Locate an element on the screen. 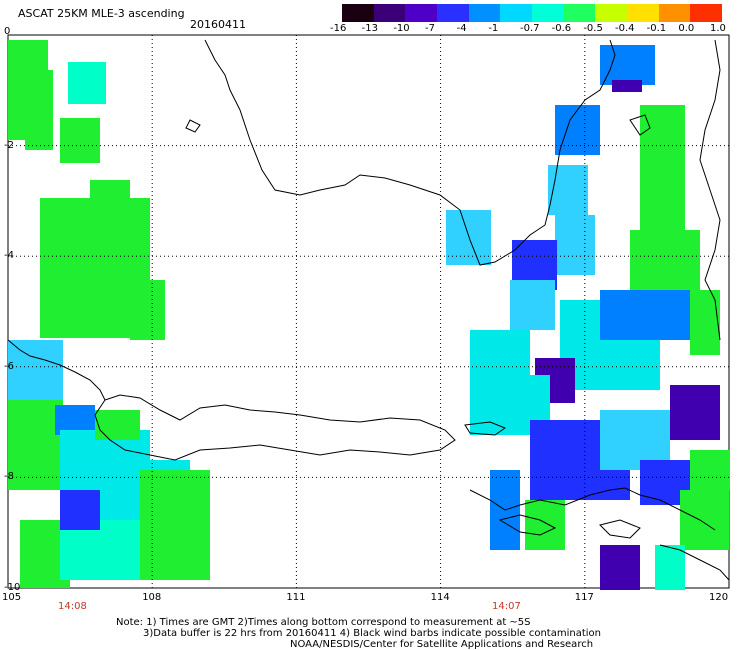 The width and height of the screenshot is (740, 650). y-tick-label: 0 is located at coordinates (7, 31).